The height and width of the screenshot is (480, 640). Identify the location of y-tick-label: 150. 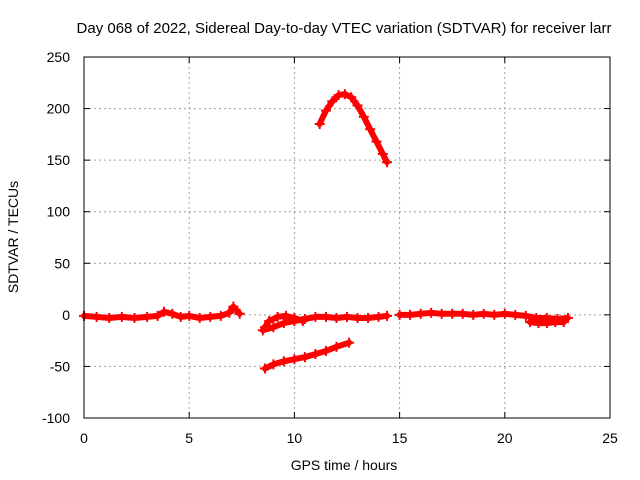
(59, 160).